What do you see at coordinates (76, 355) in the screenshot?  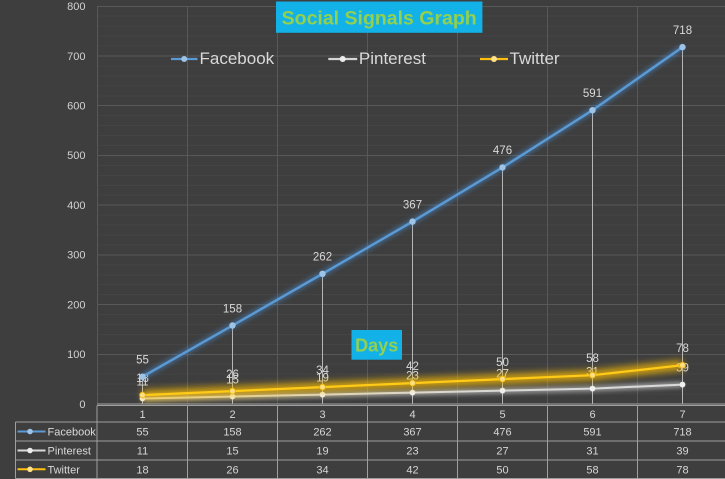 I see `svg-text: 100` at bounding box center [76, 355].